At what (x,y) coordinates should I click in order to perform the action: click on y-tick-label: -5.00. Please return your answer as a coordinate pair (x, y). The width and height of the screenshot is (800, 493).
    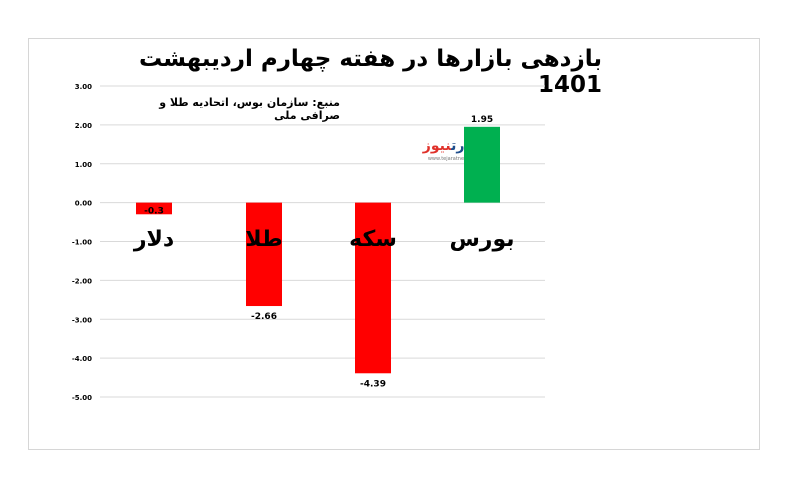
    Looking at the image, I should click on (82, 398).